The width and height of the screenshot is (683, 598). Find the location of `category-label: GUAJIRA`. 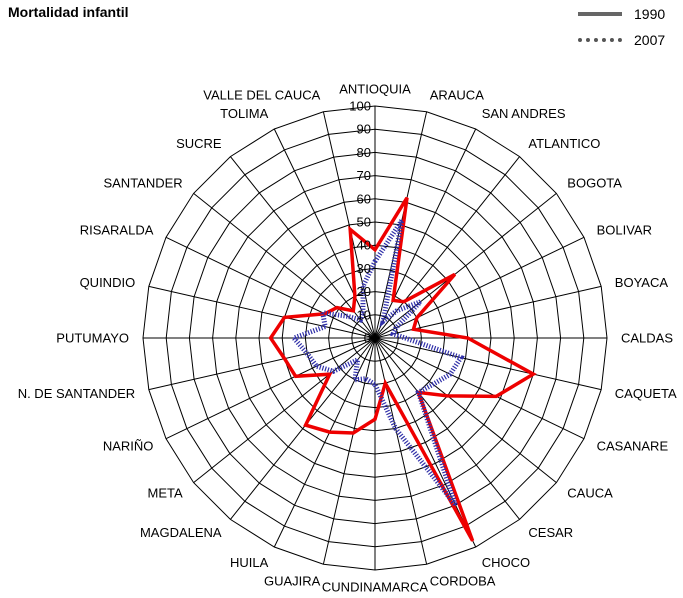

category-label: GUAJIRA is located at coordinates (292, 580).